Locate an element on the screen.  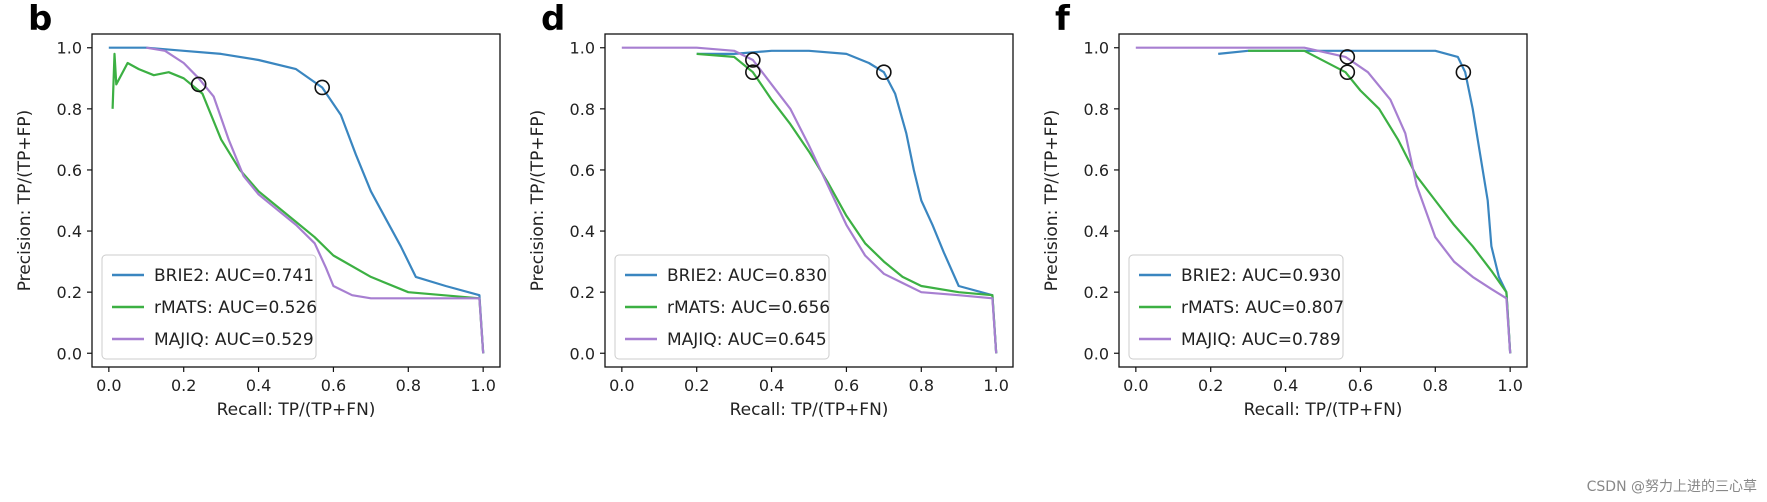
legend-label-majiq: MAJIQ: AUC=0.529 is located at coordinates (234, 340).